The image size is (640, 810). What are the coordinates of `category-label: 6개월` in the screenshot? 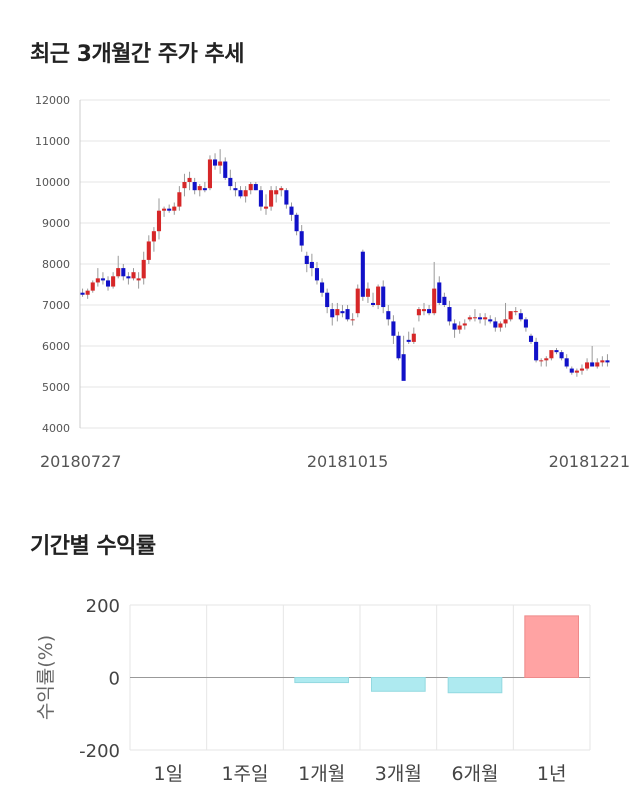 It's located at (474, 774).